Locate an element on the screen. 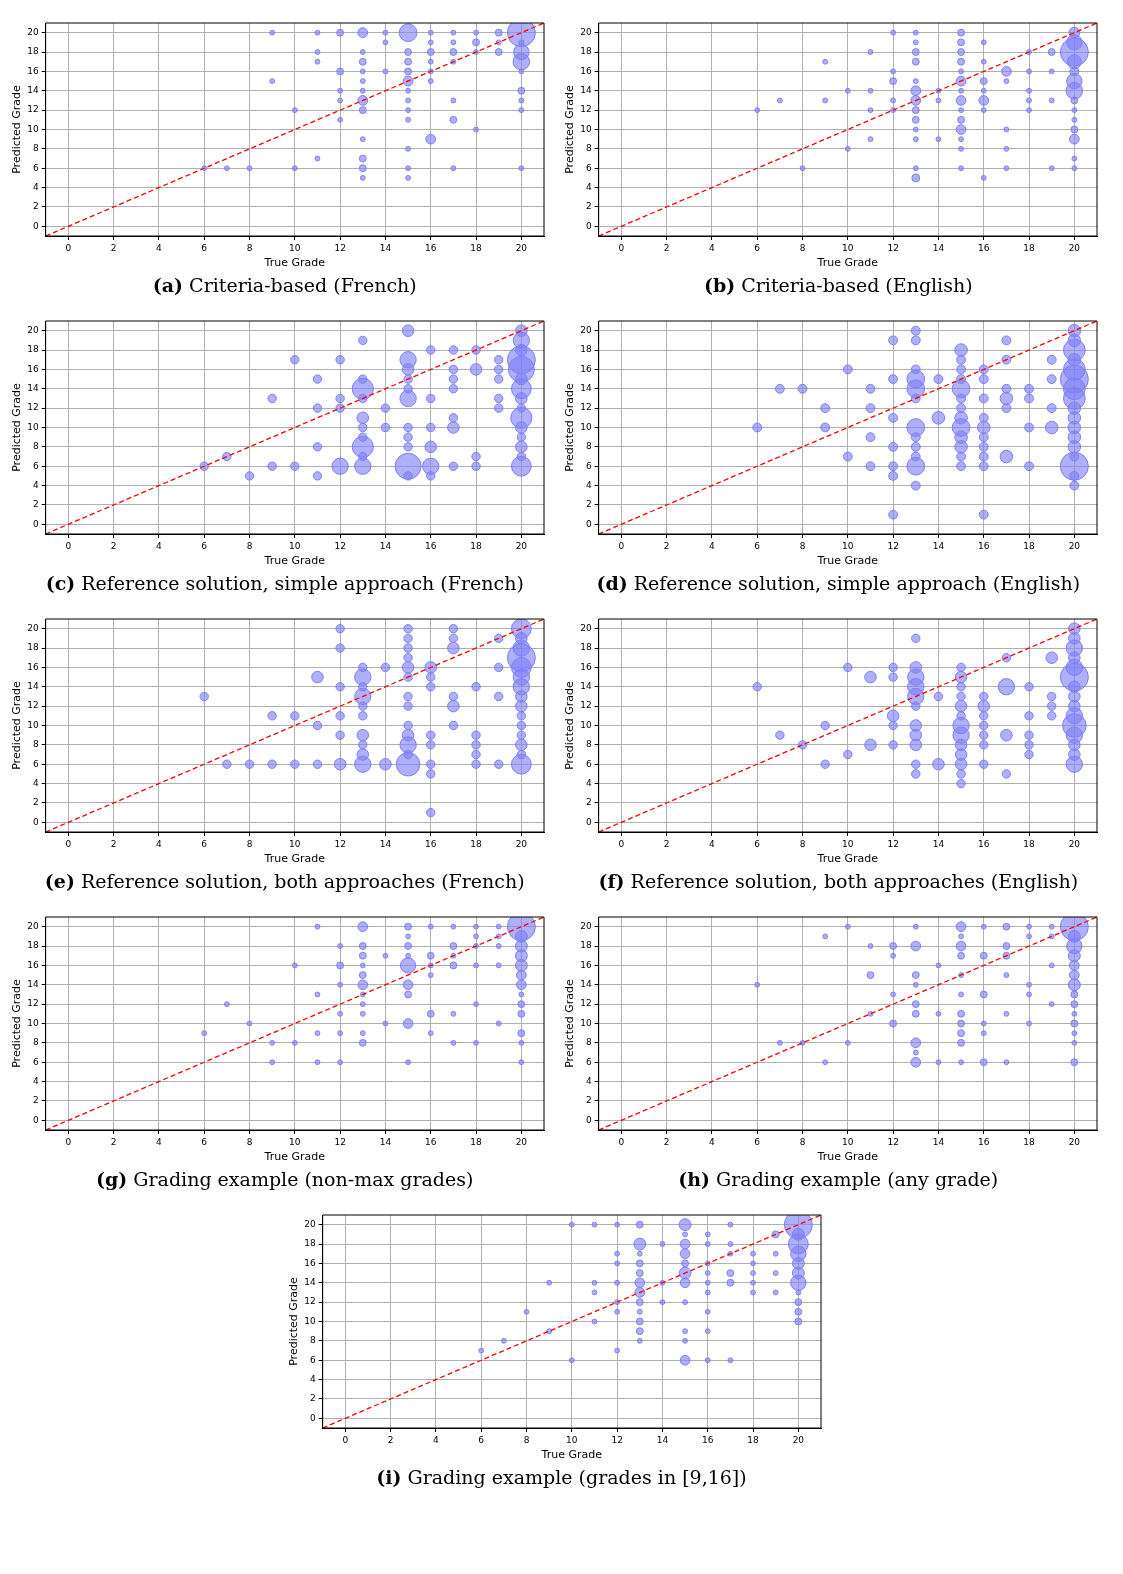 This screenshot has width=1123, height=1574. x-tick-label: 12 is located at coordinates (340, 1141).